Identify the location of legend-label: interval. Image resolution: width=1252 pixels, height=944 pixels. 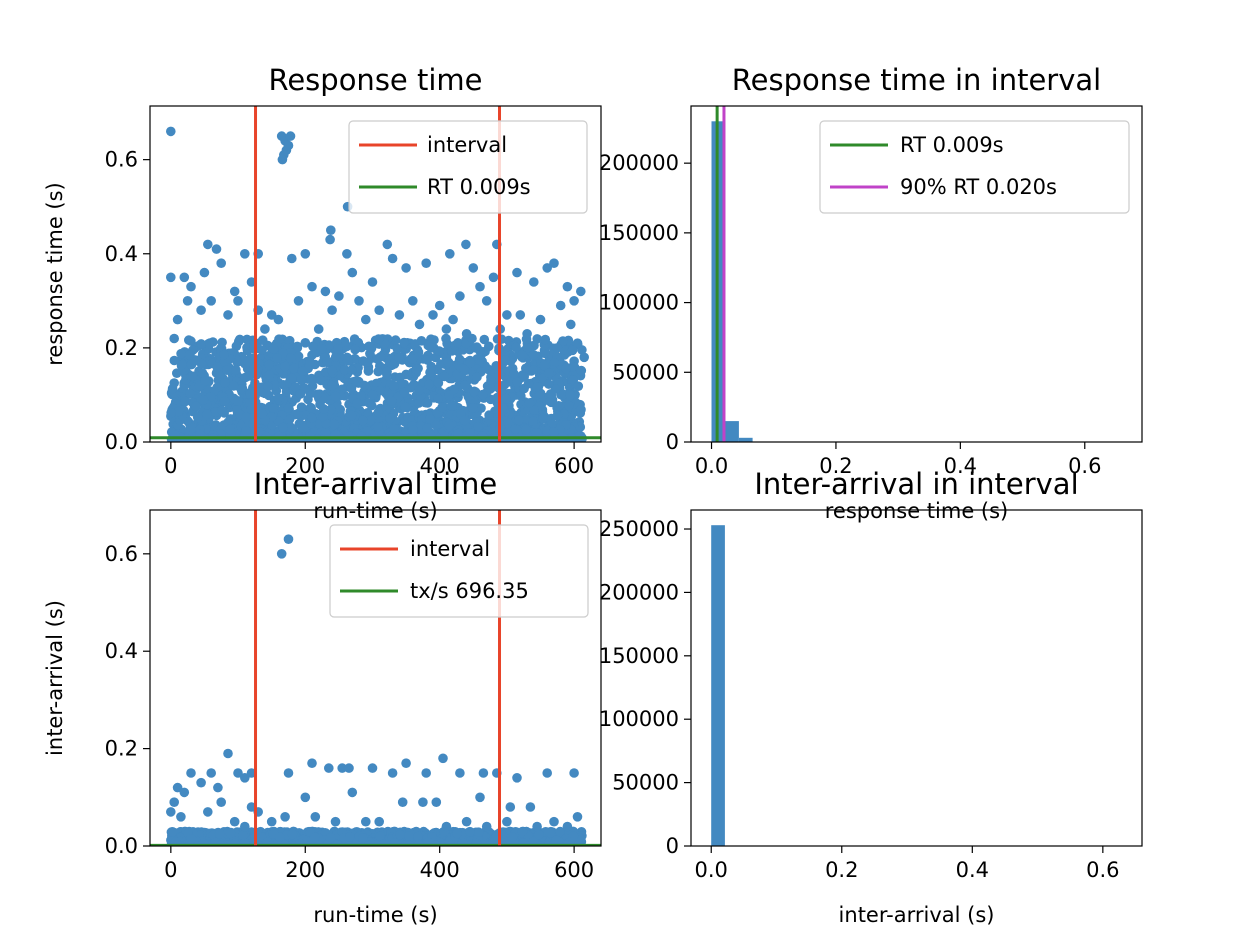
(467, 145).